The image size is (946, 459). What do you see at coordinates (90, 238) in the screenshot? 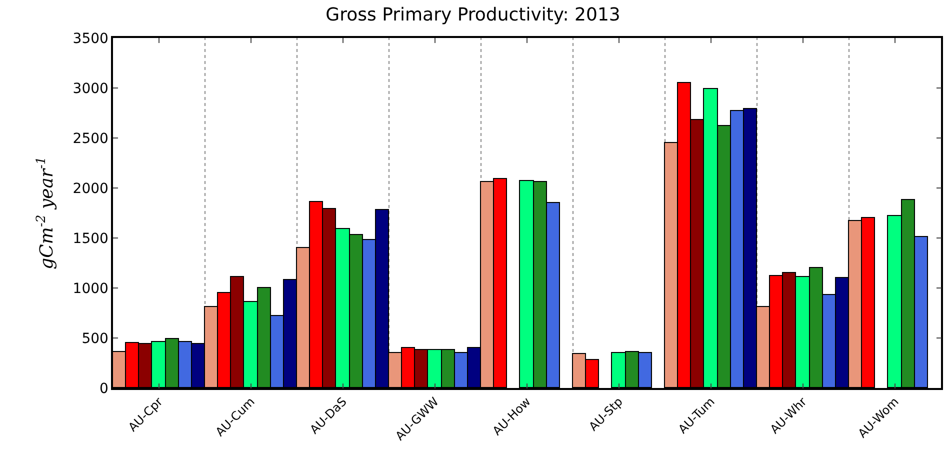
I see `y-tick-label: 1500` at bounding box center [90, 238].